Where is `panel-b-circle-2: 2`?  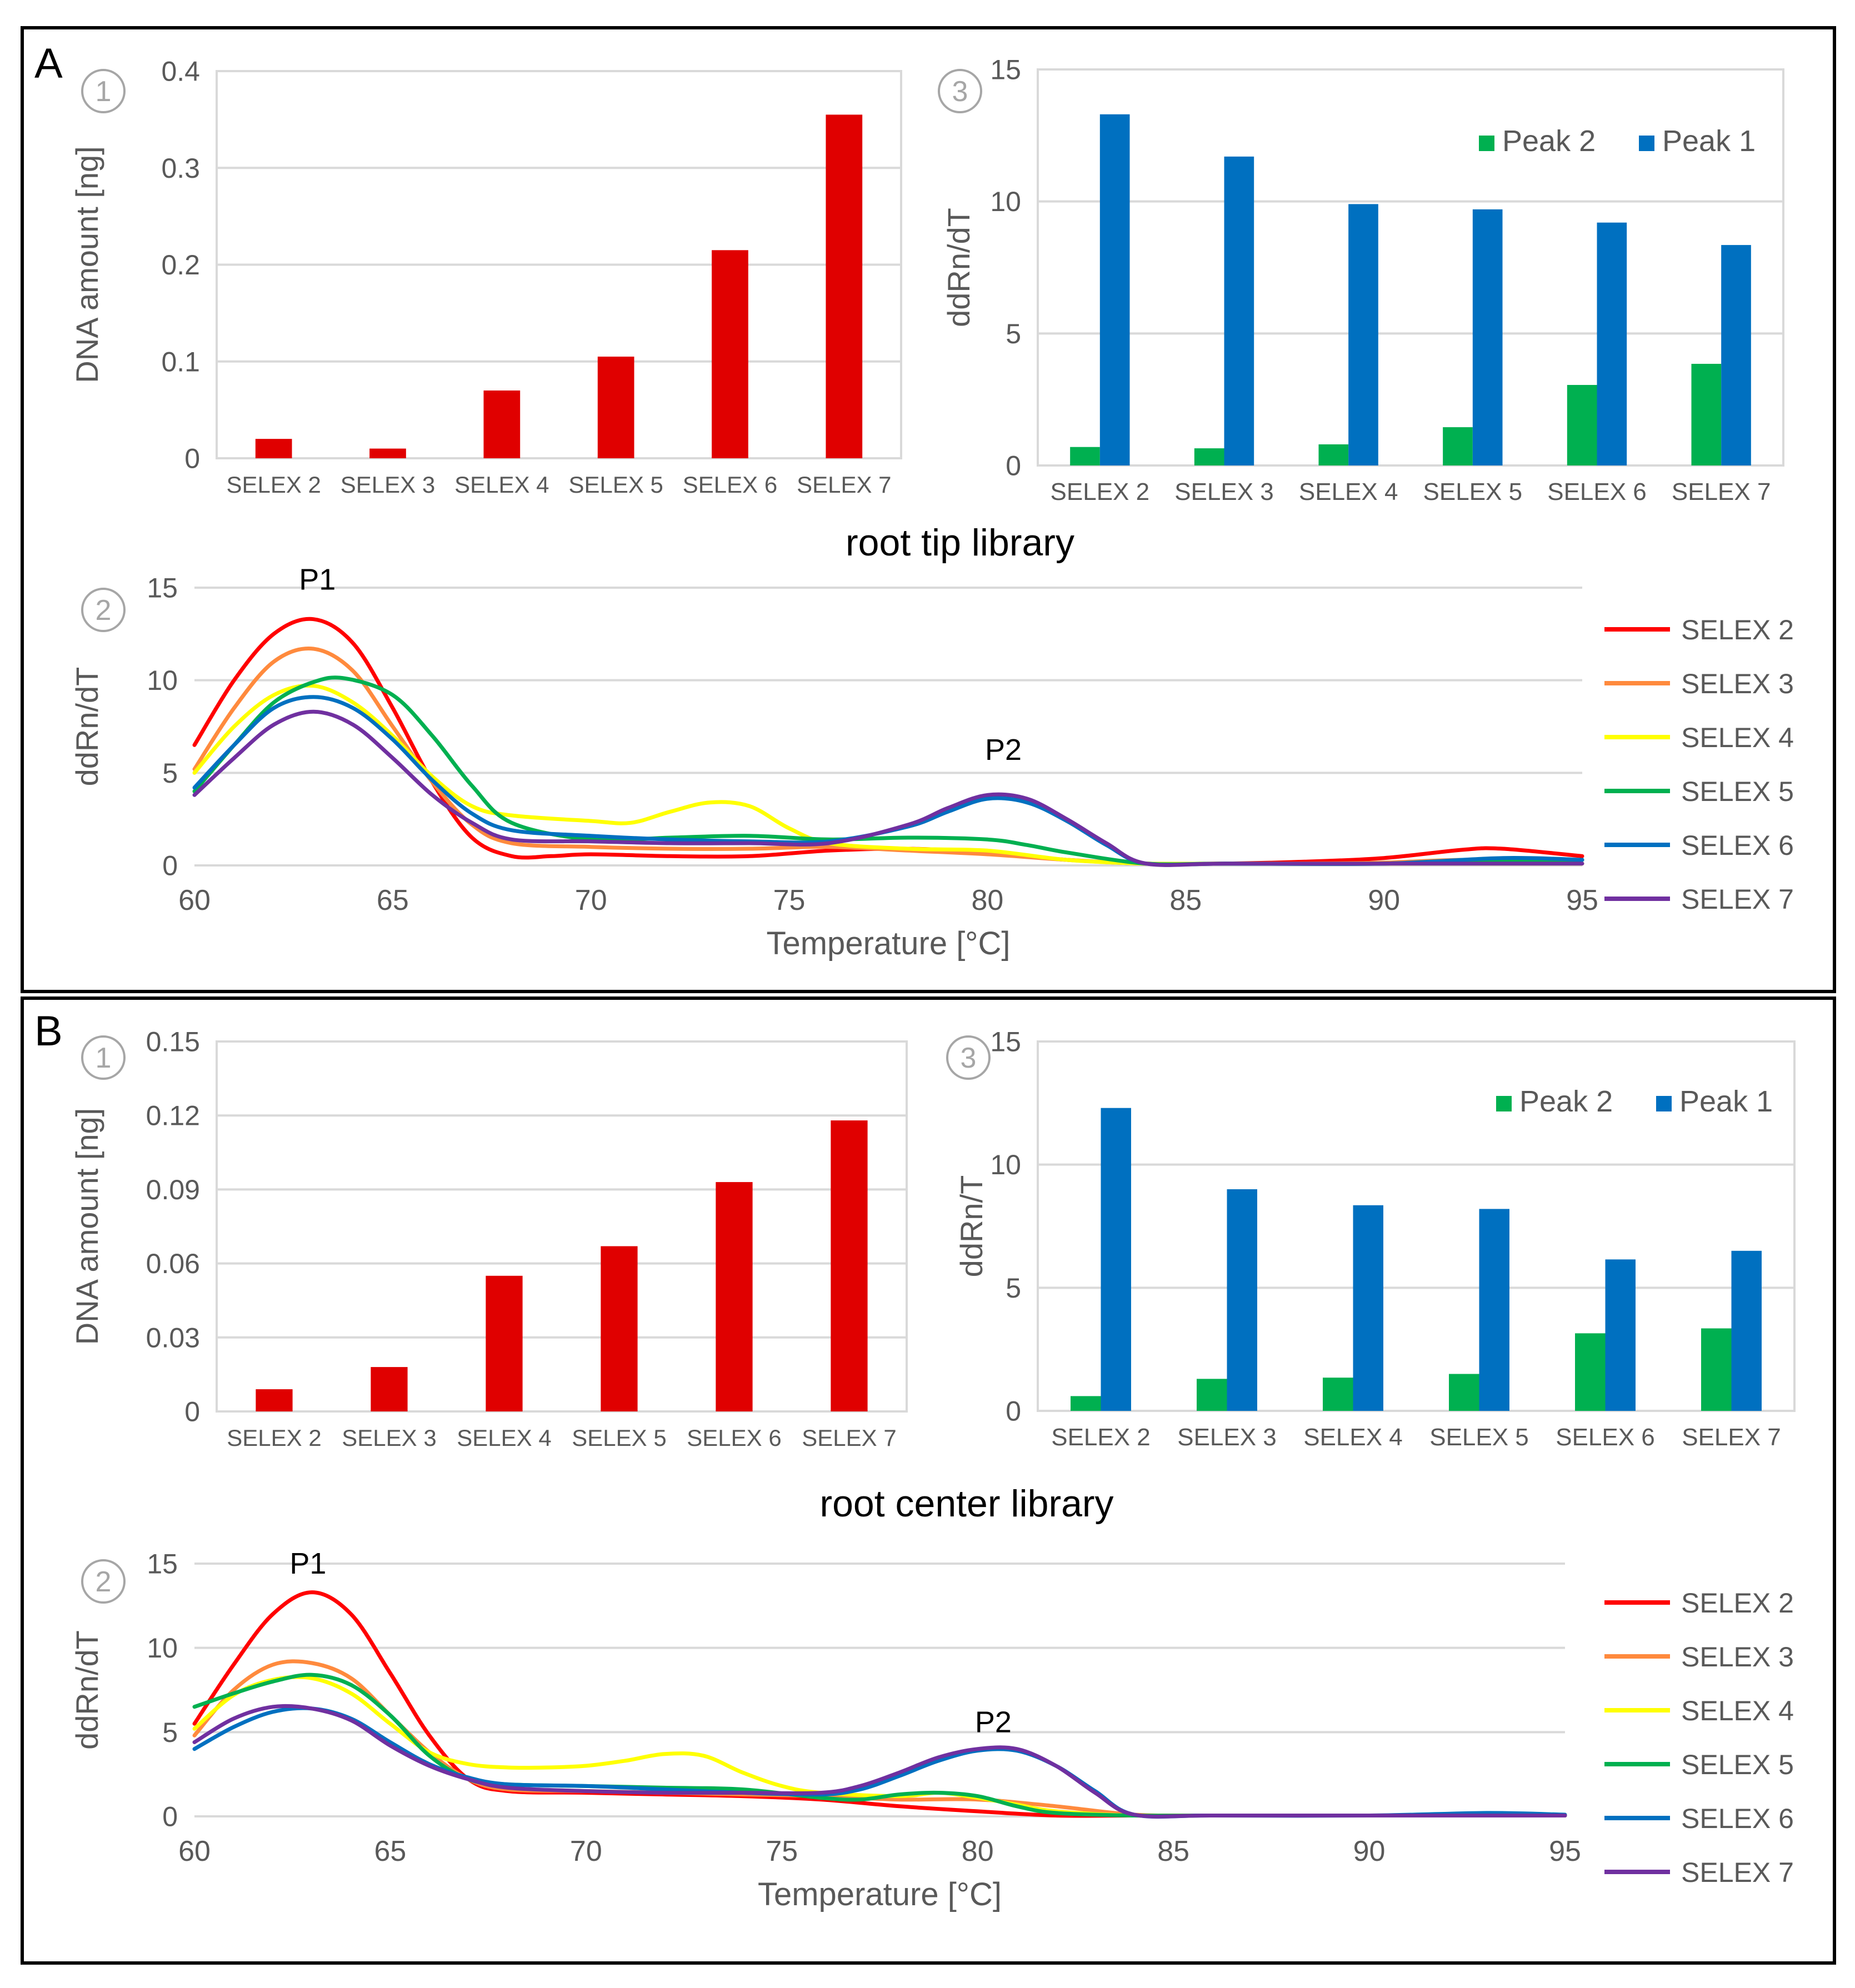
panel-b-circle-2: 2 is located at coordinates (104, 1581).